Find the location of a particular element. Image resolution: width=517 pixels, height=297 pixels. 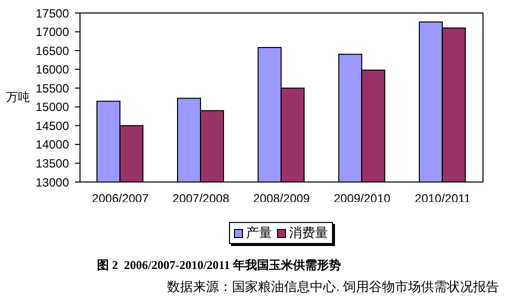

y-tick-label: 15000 is located at coordinates (53, 107).